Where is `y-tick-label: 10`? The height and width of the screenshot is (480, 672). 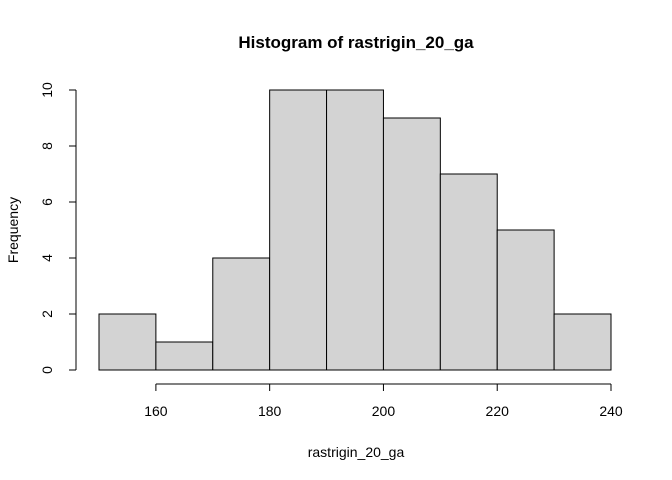 y-tick-label: 10 is located at coordinates (47, 90).